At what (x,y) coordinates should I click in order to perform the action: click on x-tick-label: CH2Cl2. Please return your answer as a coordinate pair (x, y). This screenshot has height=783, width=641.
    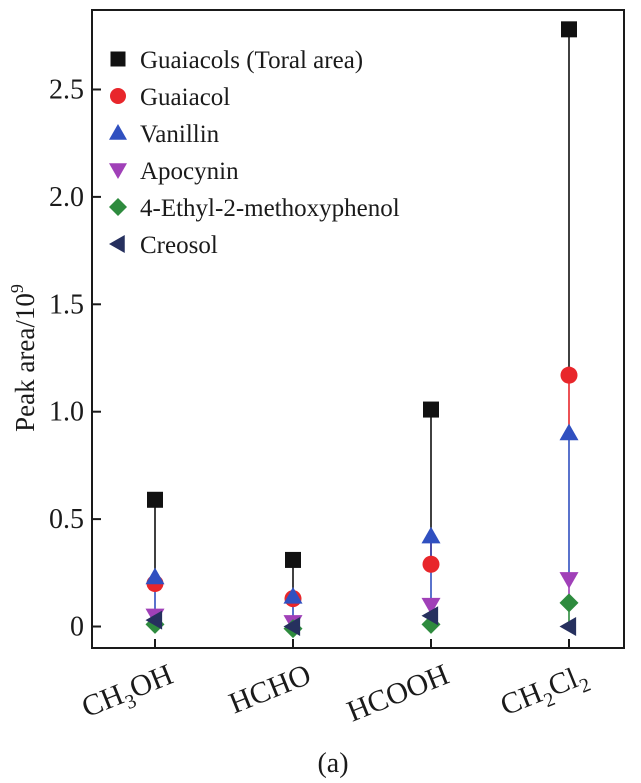
    Looking at the image, I should click on (545, 693).